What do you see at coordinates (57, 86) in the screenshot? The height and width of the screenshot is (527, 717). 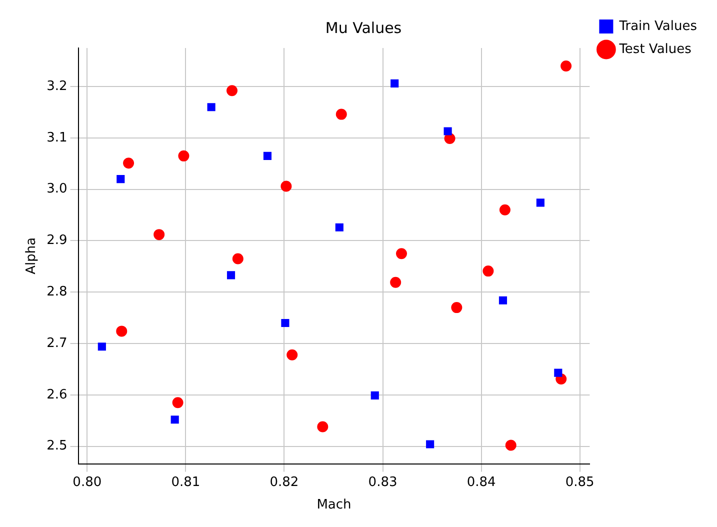 I see `y-tick-label: 3.2` at bounding box center [57, 86].